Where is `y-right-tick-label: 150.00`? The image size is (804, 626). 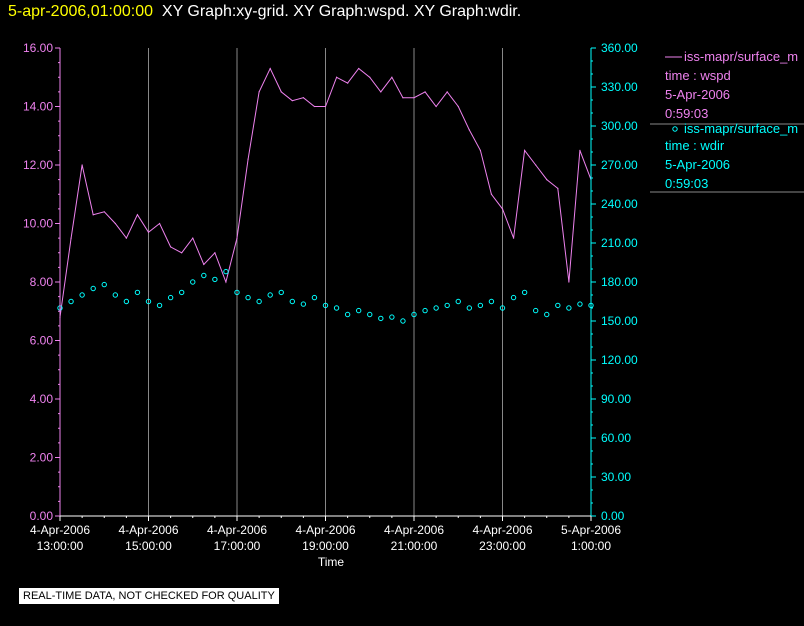 y-right-tick-label: 150.00 is located at coordinates (619, 321).